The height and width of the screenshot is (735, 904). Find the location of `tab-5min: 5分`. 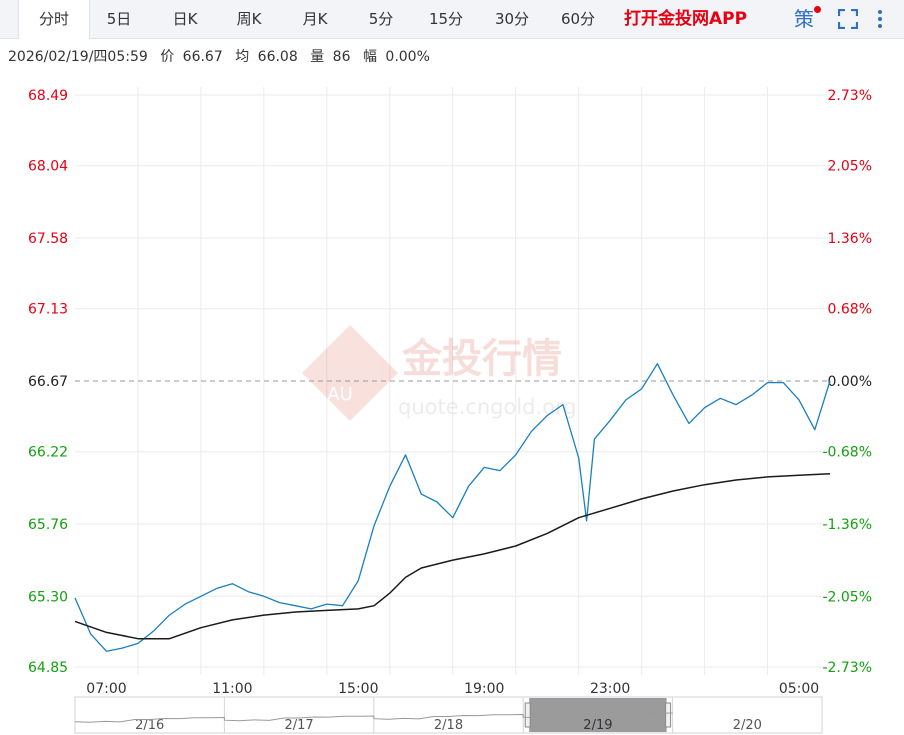

tab-5min: 5分 is located at coordinates (381, 19).